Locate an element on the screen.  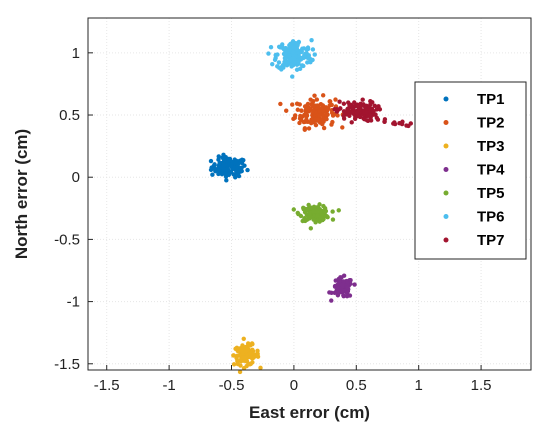
legend: TP1 TP2 TP3 TP4 TP5 TP6 TP7 is located at coordinates (470, 170).